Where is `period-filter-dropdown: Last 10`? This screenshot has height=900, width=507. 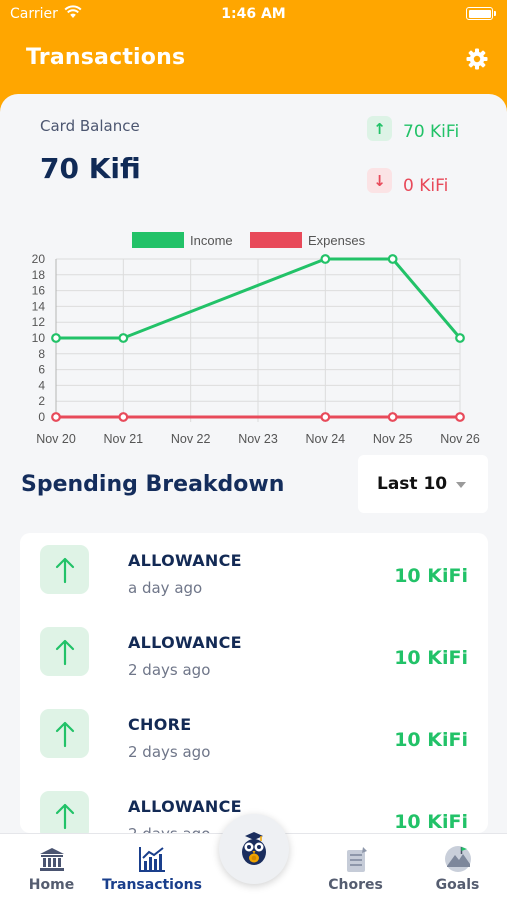
period-filter-dropdown: Last 10 is located at coordinates (423, 484).